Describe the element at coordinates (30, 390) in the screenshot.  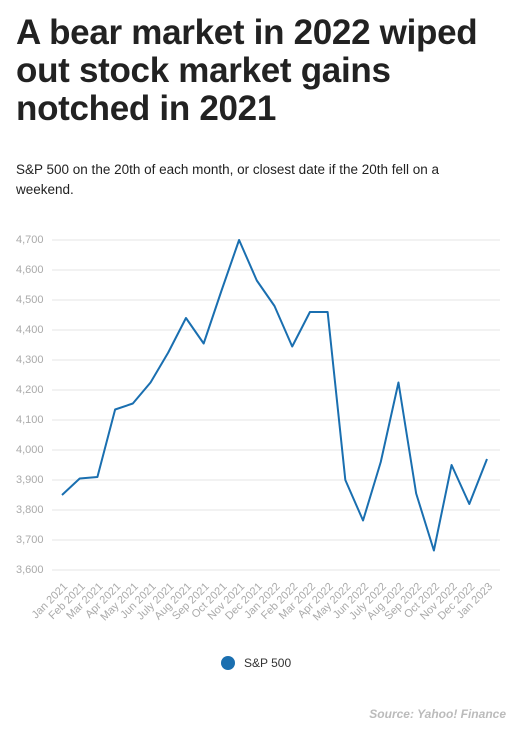
I see `y-tick-label: 4,200` at that location.